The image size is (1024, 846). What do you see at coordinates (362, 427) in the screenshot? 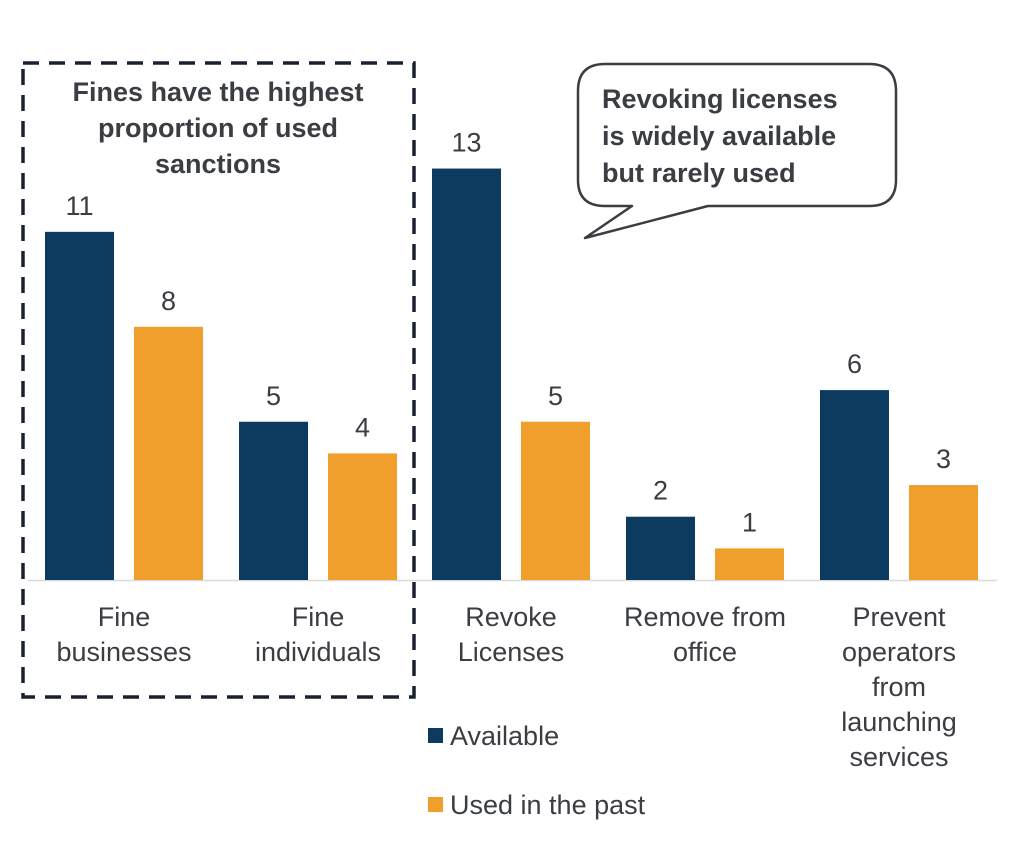
I see `value-label-used-in-the-past-fine-individuals: 4` at bounding box center [362, 427].